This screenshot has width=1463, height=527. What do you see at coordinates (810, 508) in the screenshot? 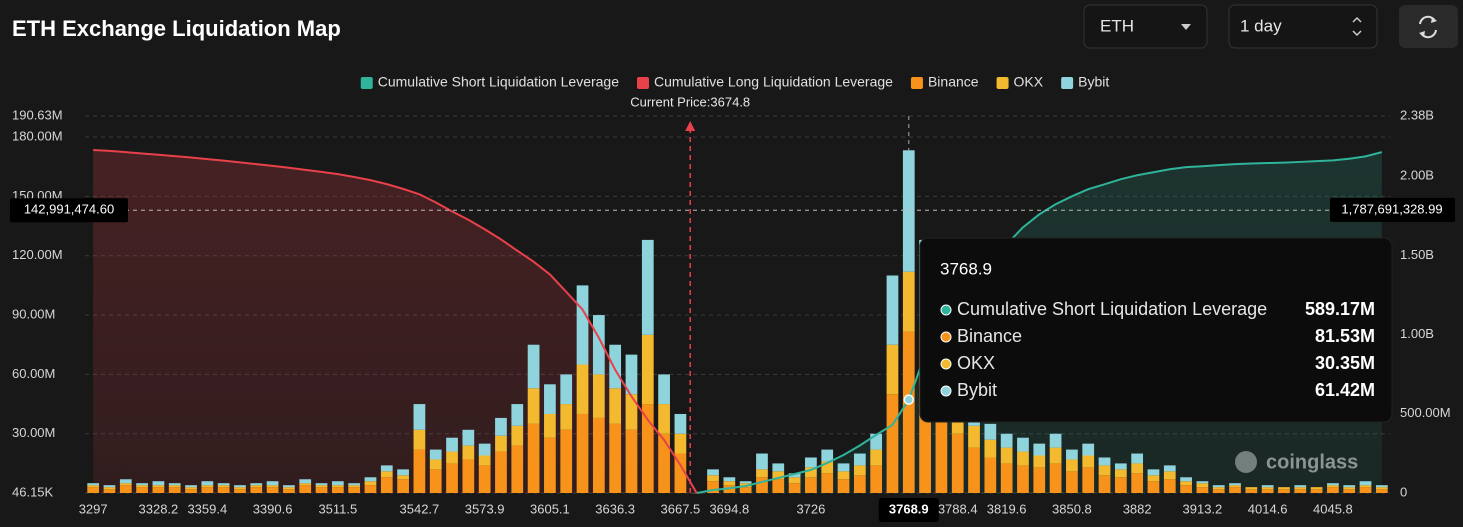
I see `x-tick-label: 3726` at bounding box center [810, 508].